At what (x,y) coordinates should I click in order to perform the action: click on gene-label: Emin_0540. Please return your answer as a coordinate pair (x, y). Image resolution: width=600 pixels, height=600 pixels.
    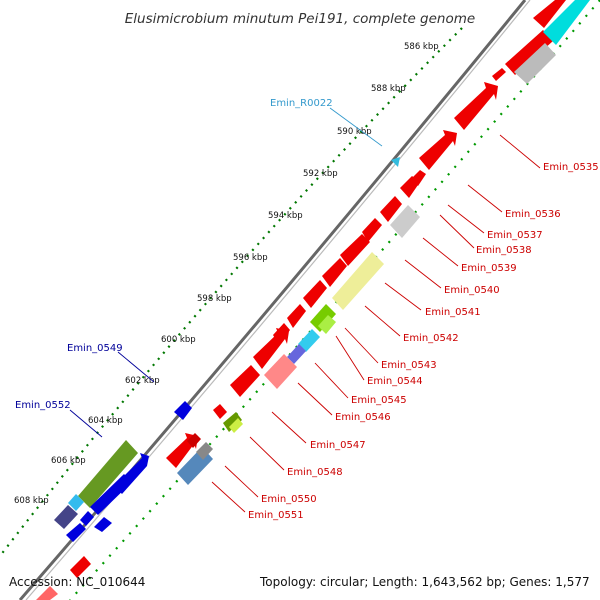
    Looking at the image, I should click on (472, 290).